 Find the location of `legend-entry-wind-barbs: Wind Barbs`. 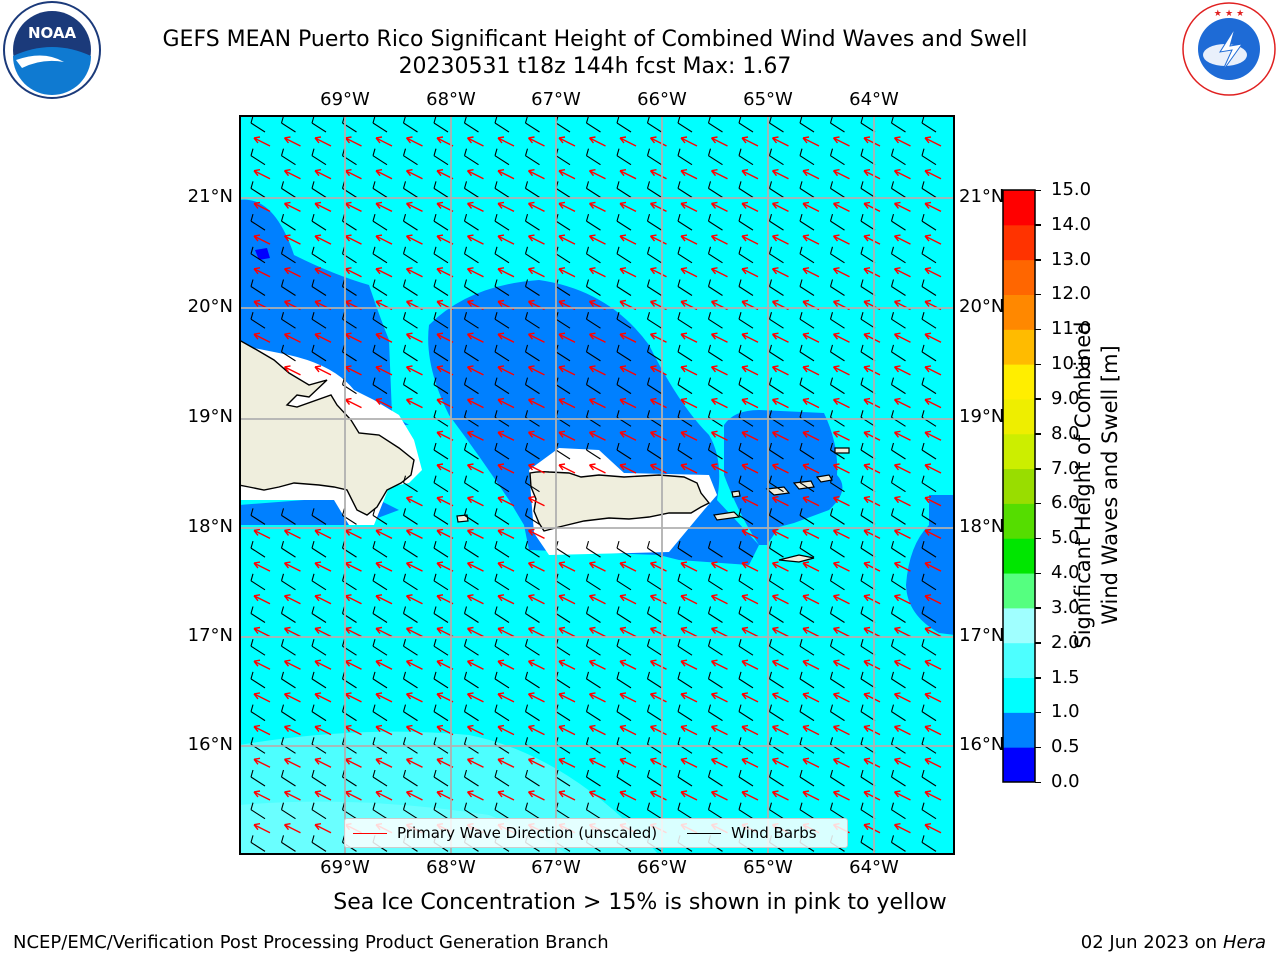

legend-entry-wind-barbs: Wind Barbs is located at coordinates (752, 833).